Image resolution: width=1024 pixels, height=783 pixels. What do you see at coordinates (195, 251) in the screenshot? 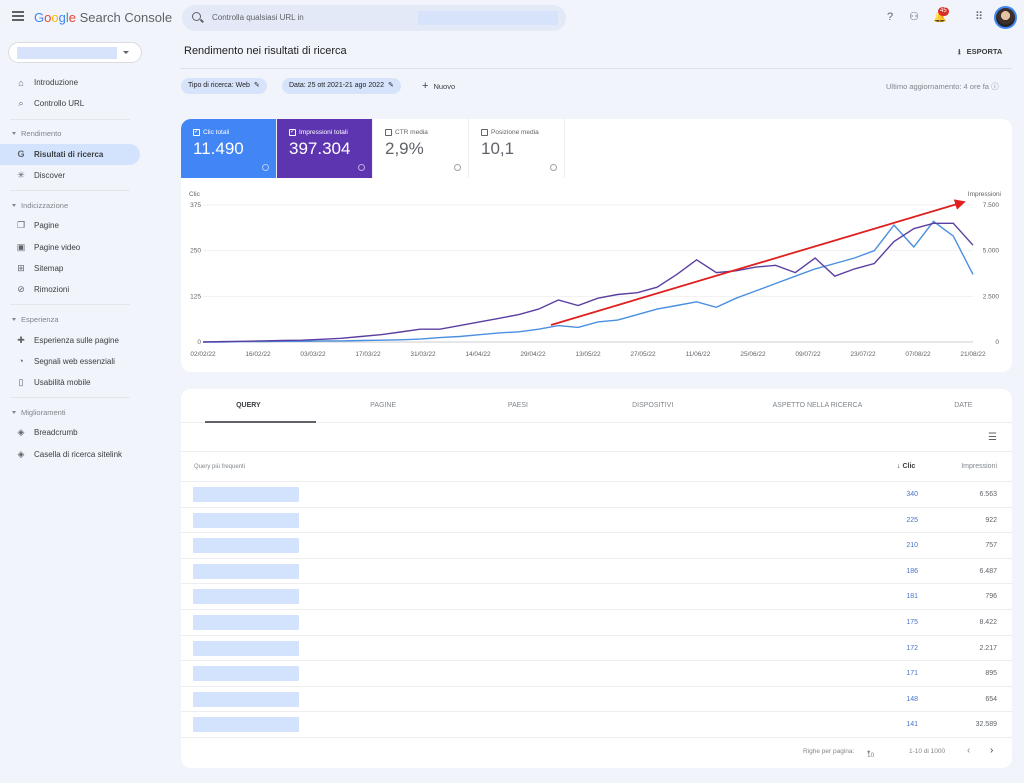
I see `svg-text: 250` at bounding box center [195, 251].